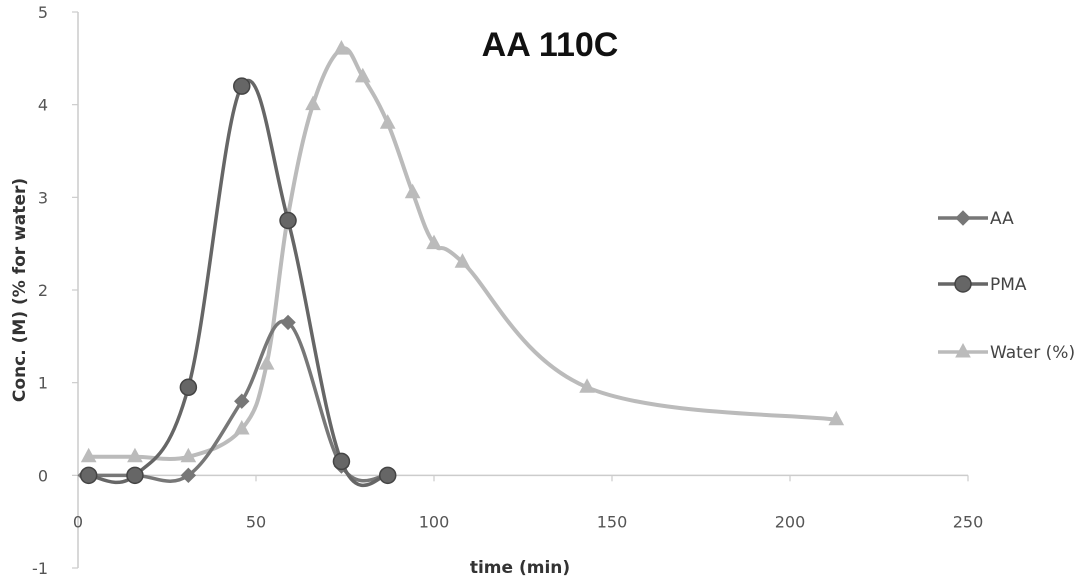 The height and width of the screenshot is (579, 1089). What do you see at coordinates (43, 12) in the screenshot?
I see `y-tick-label: 5` at bounding box center [43, 12].